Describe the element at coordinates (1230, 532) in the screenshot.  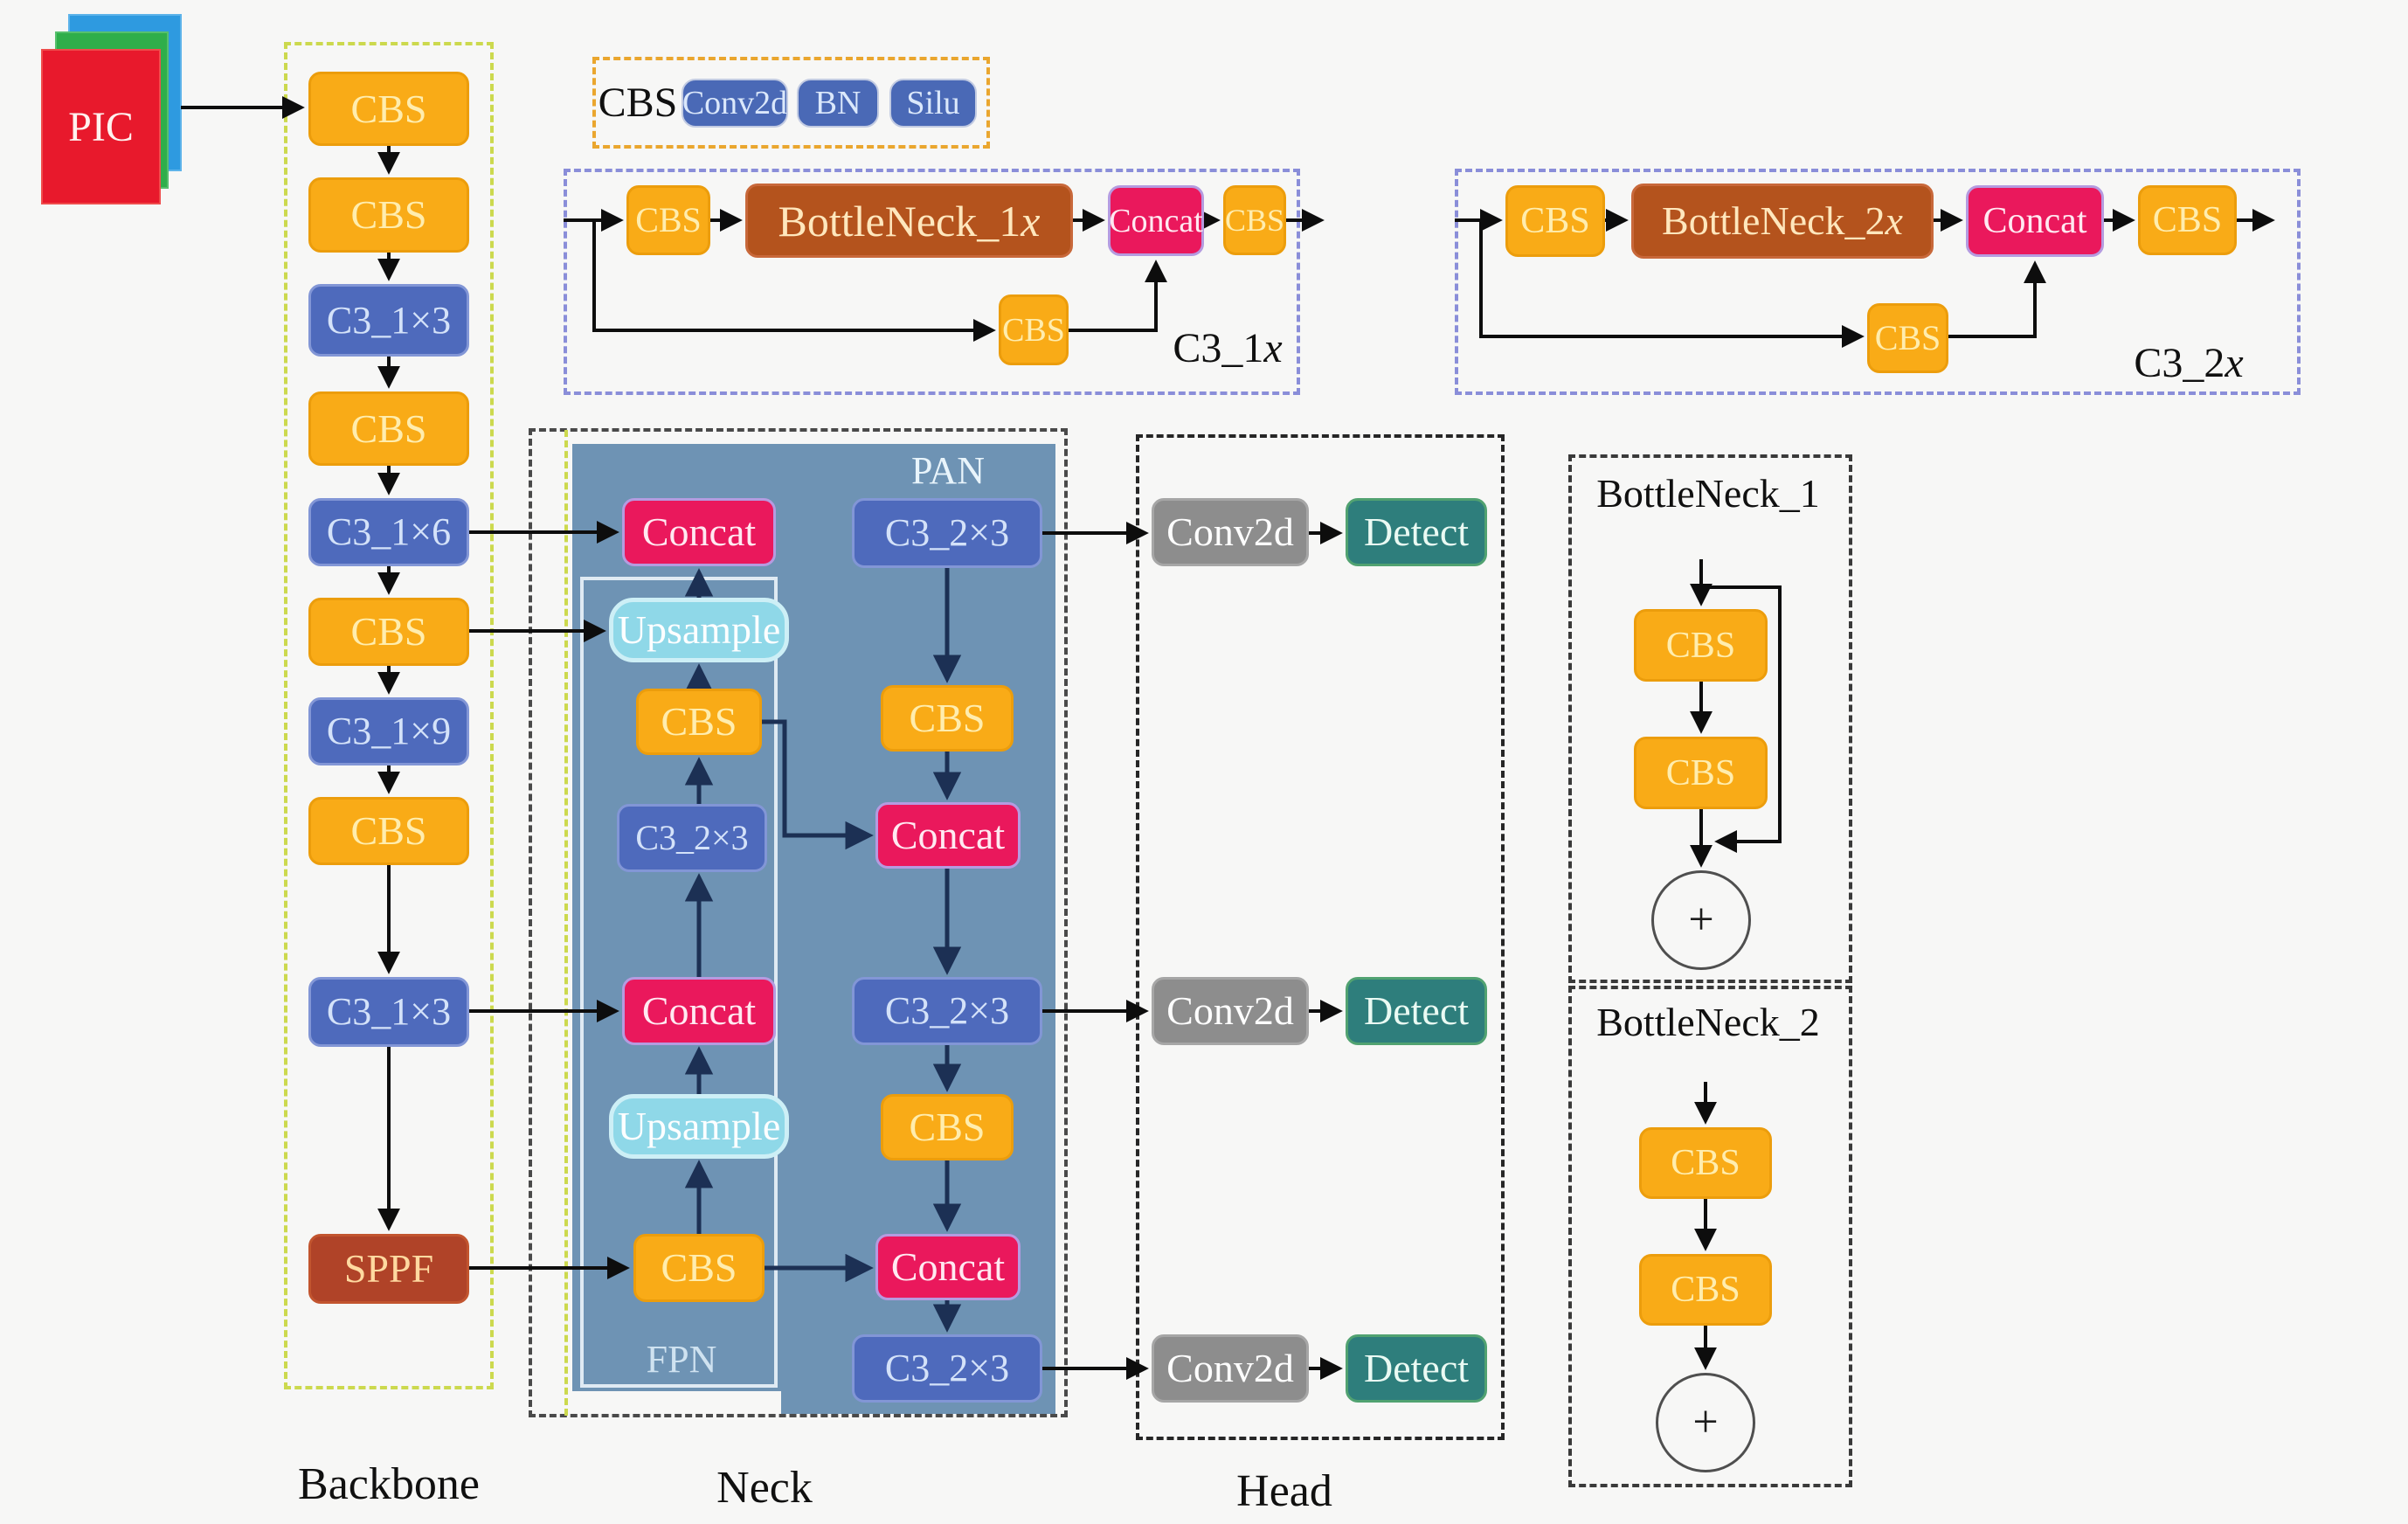
I see `head-conv2d-1: Conv2d` at that location.